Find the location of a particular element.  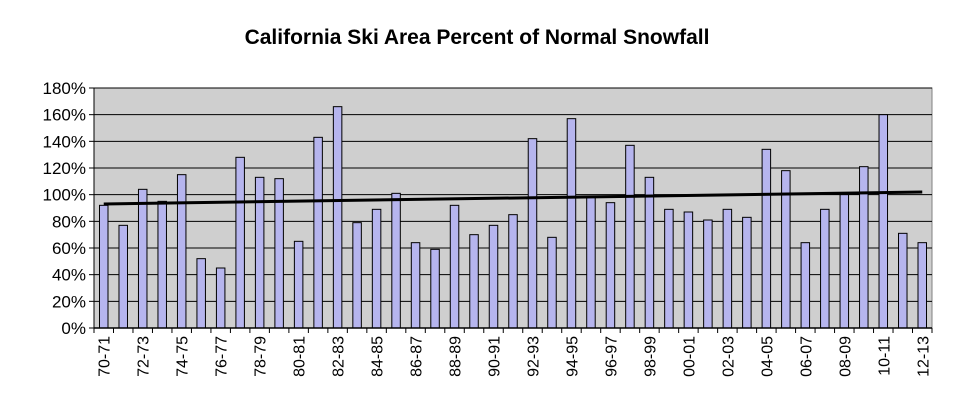

x-tick-label: 76-77 is located at coordinates (222, 356).